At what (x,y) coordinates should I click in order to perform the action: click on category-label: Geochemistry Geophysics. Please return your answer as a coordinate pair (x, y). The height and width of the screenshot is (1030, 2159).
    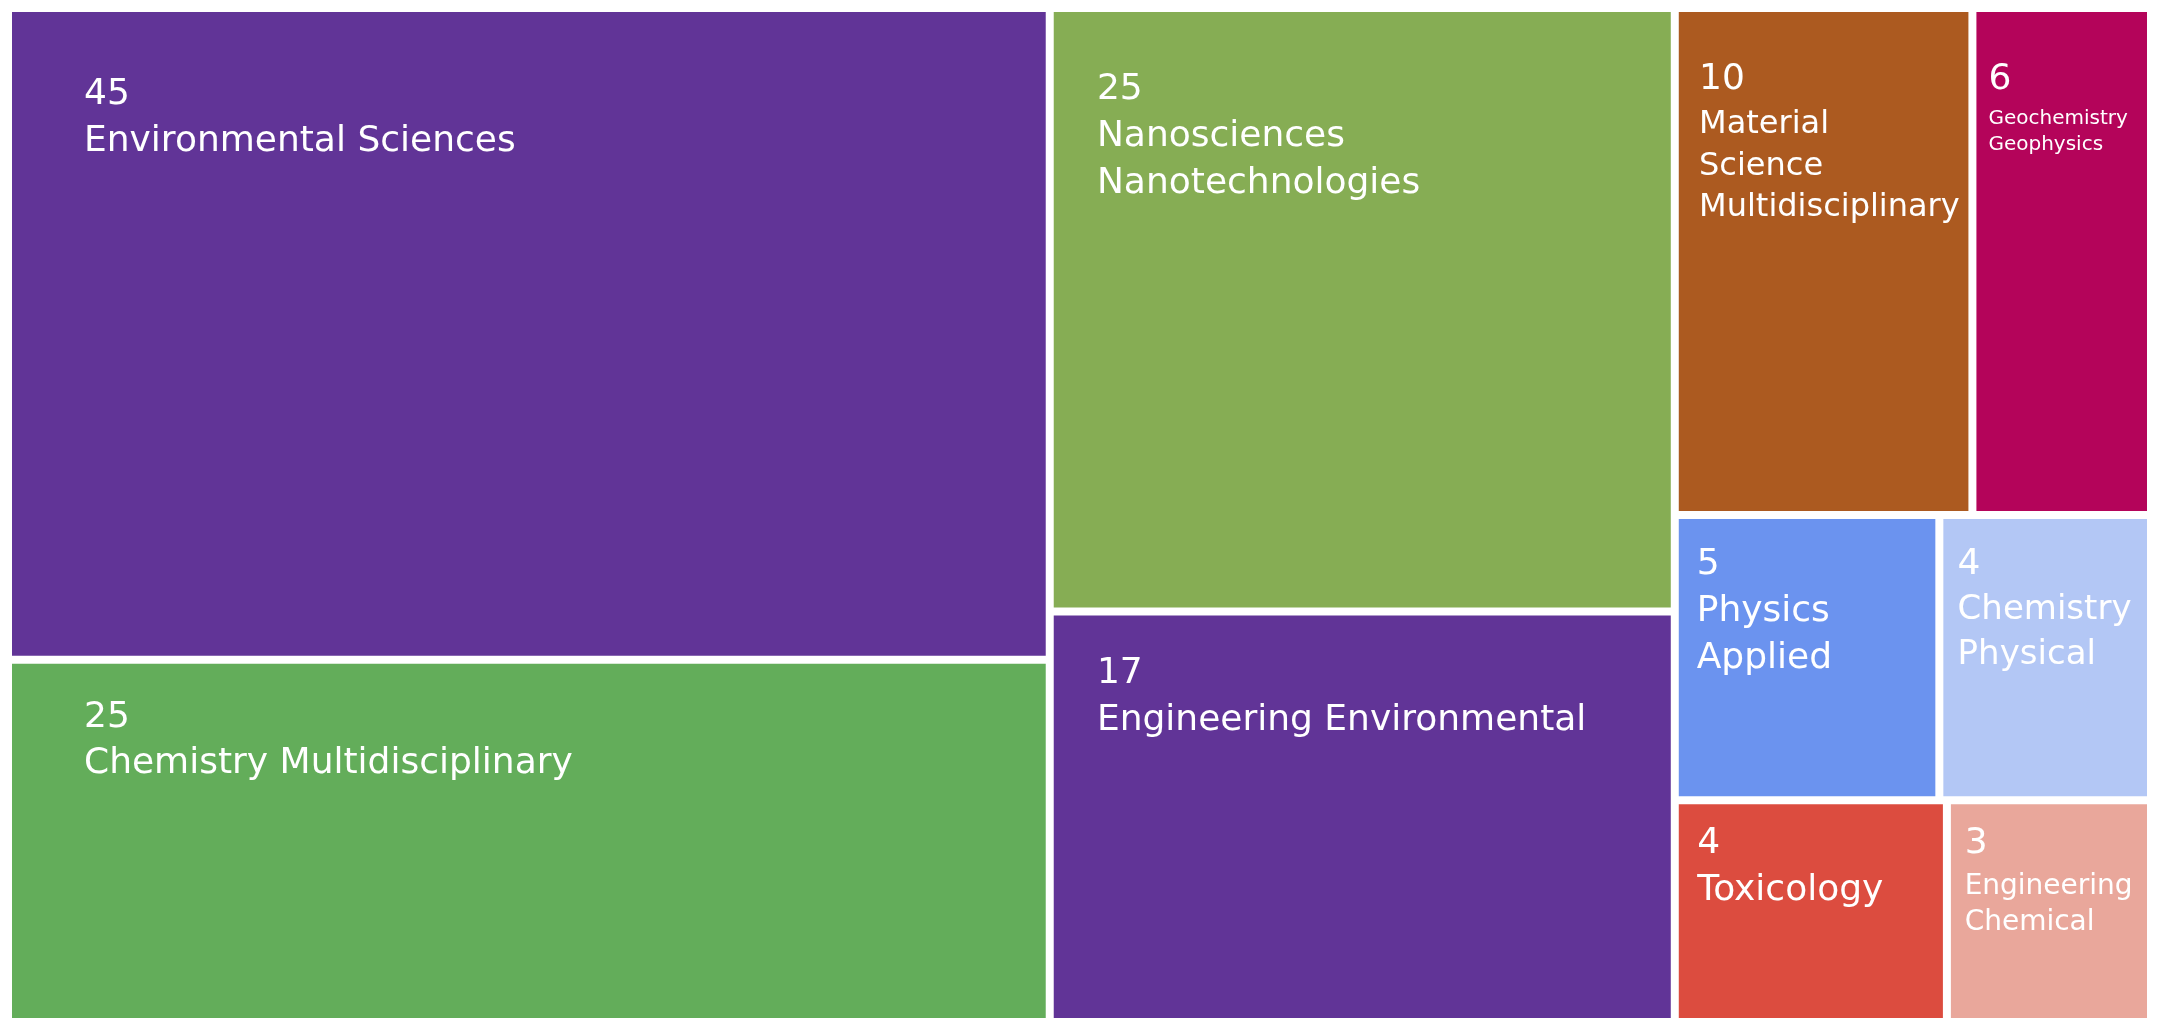
    Looking at the image, I should click on (2058, 129).